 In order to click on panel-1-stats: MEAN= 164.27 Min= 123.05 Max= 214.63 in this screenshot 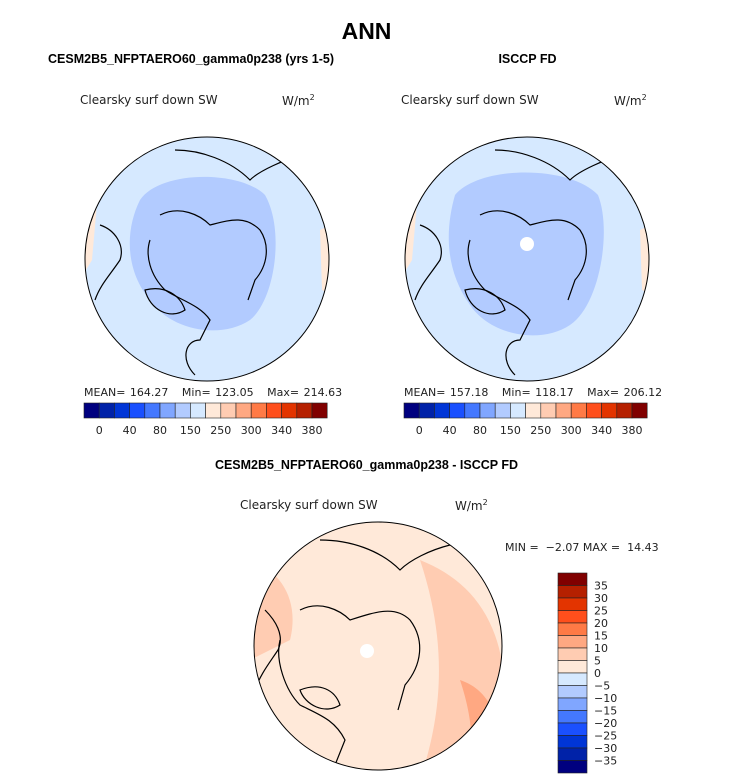, I will do `click(213, 392)`.